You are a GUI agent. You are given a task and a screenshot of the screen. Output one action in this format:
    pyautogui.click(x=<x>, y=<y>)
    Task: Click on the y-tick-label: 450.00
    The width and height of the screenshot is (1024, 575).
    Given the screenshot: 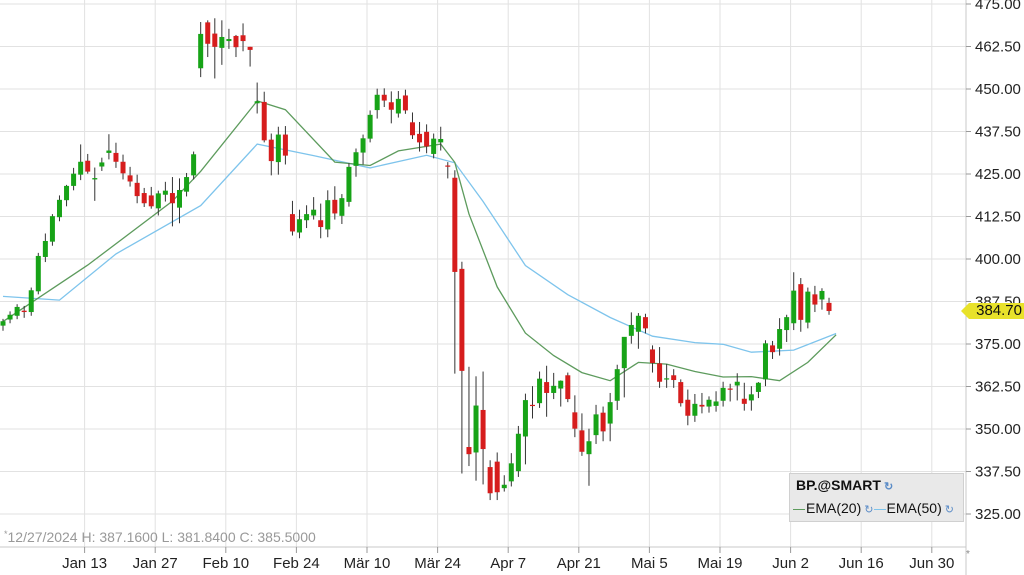 What is the action you would take?
    pyautogui.click(x=998, y=89)
    